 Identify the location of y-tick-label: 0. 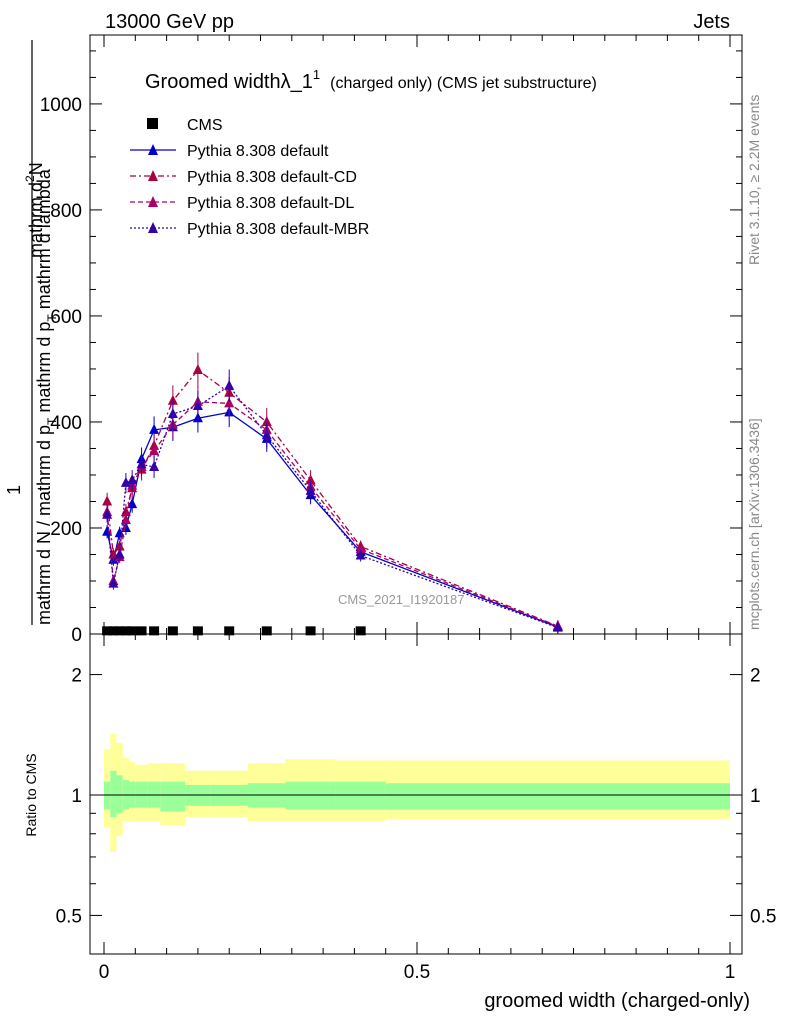
(76, 635).